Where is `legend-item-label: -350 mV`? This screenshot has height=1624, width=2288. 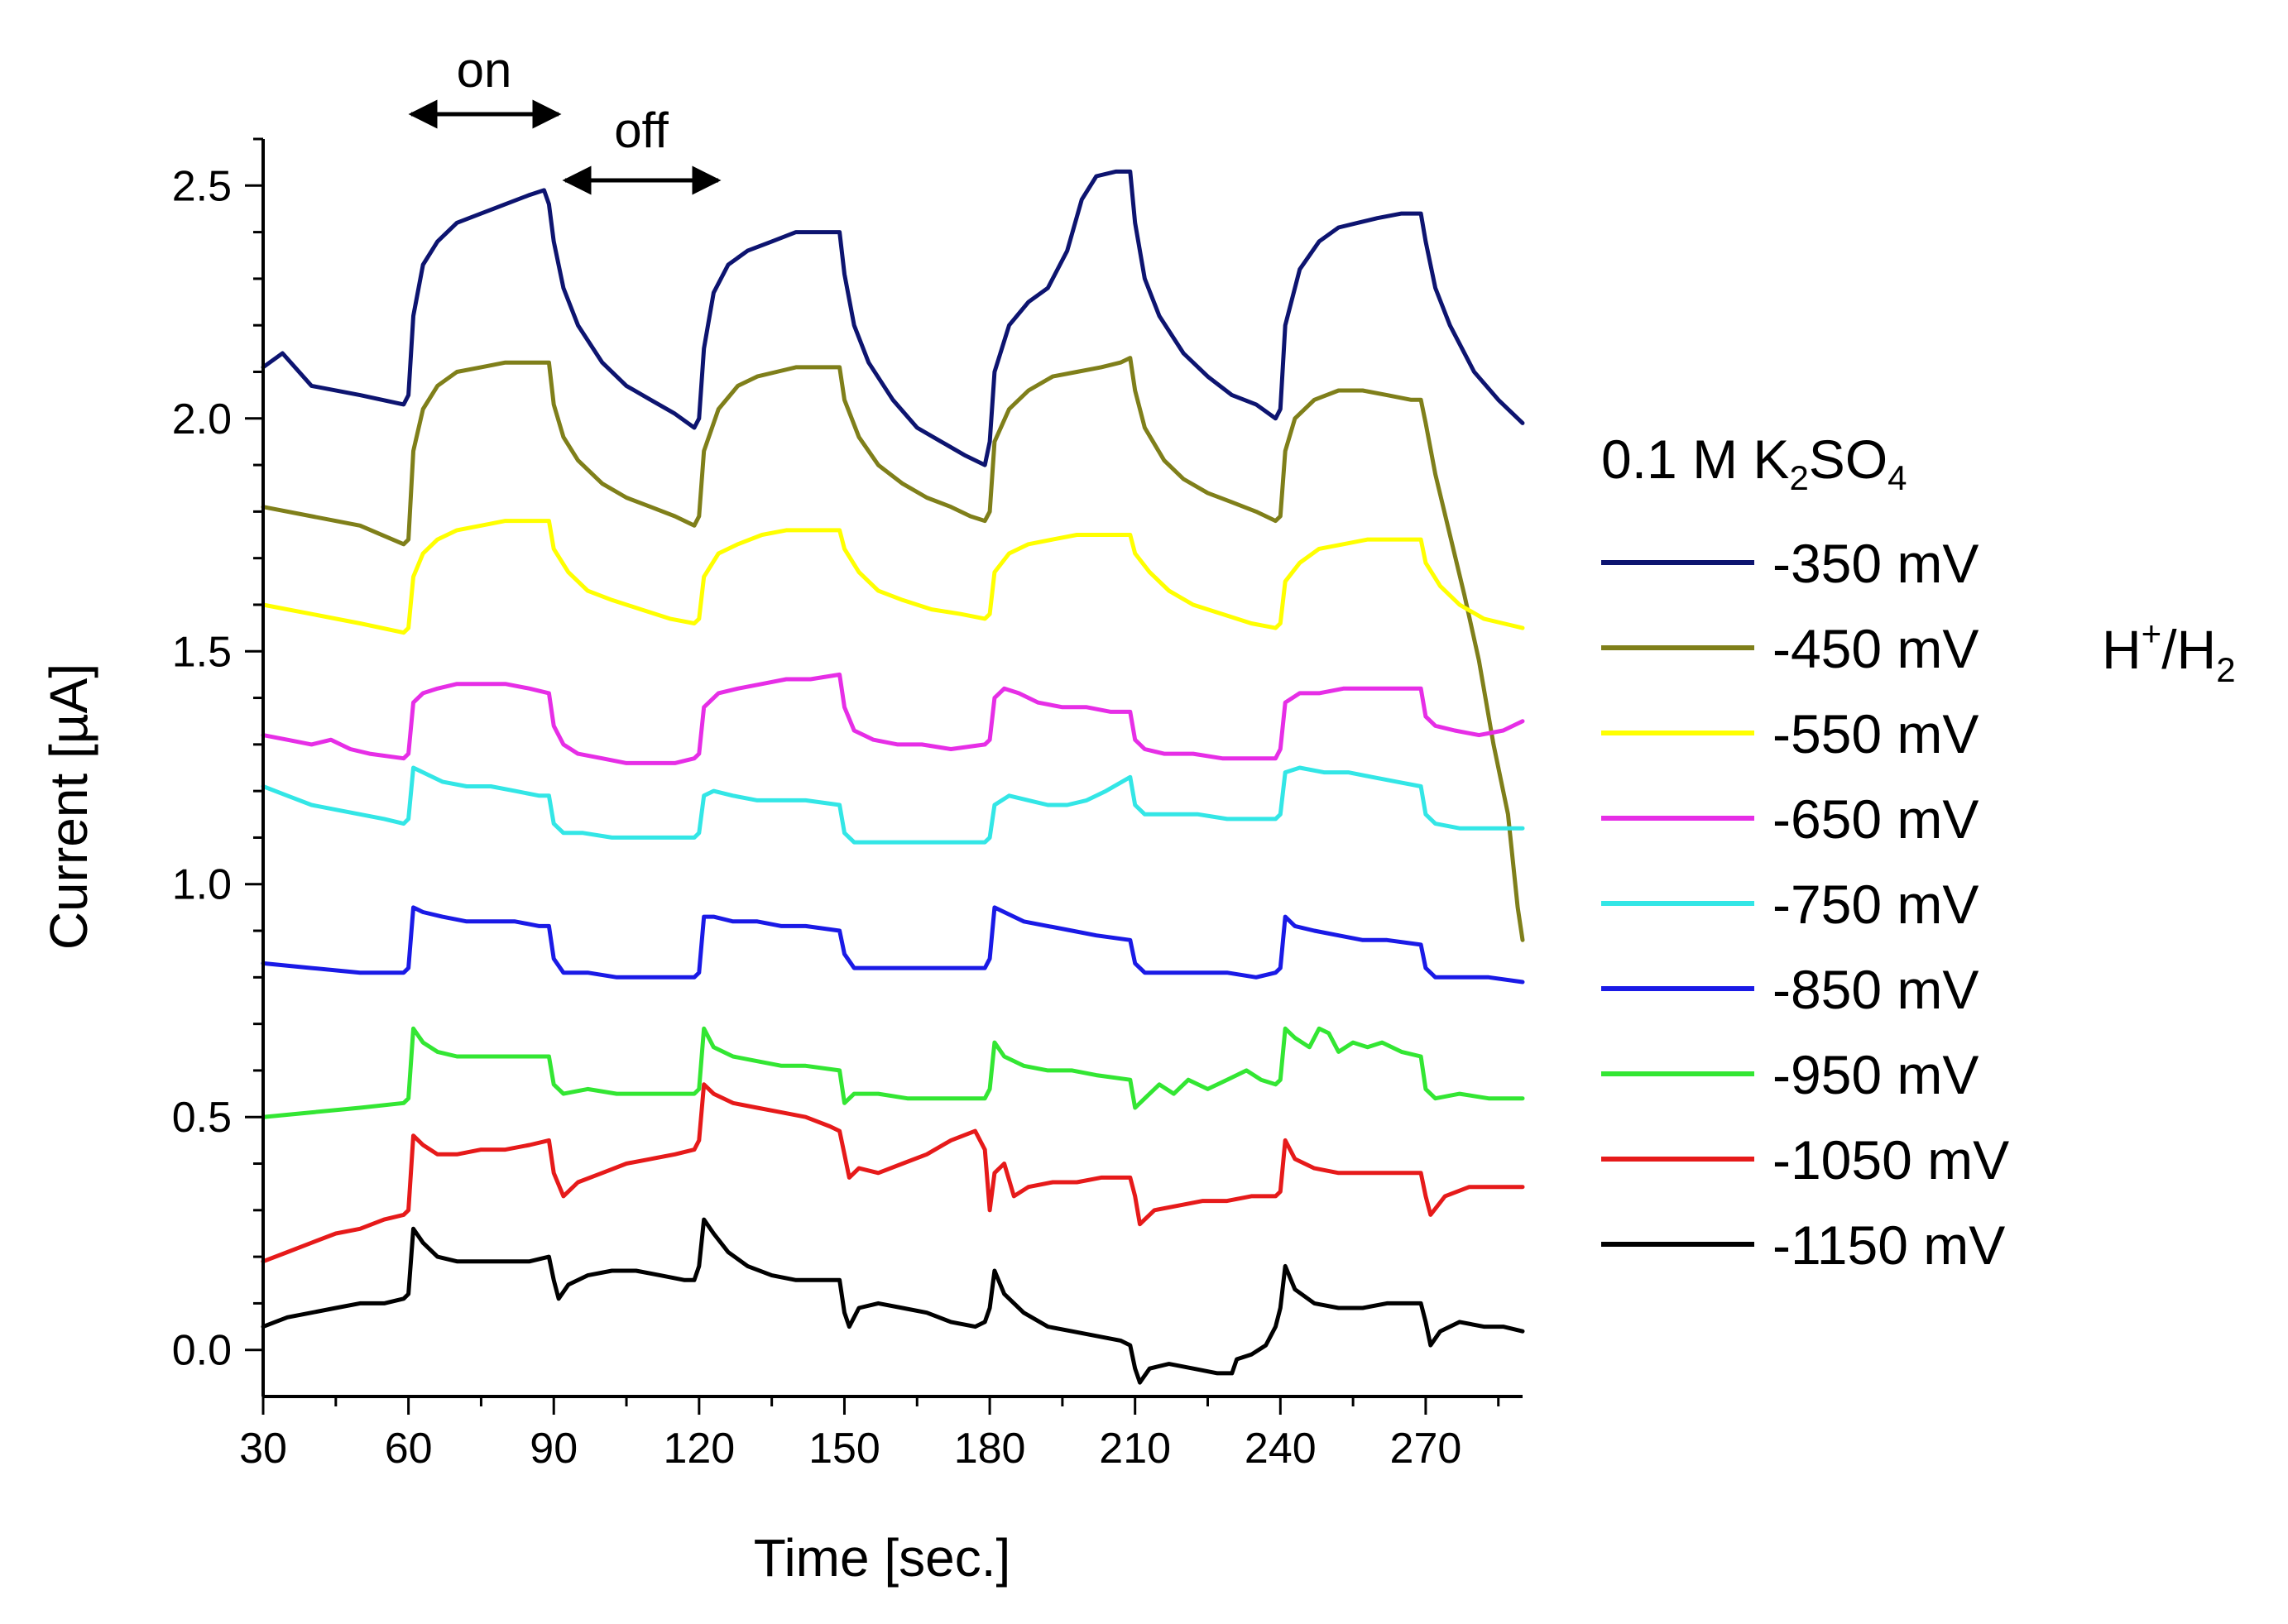 legend-item-label: -350 mV is located at coordinates (1875, 563).